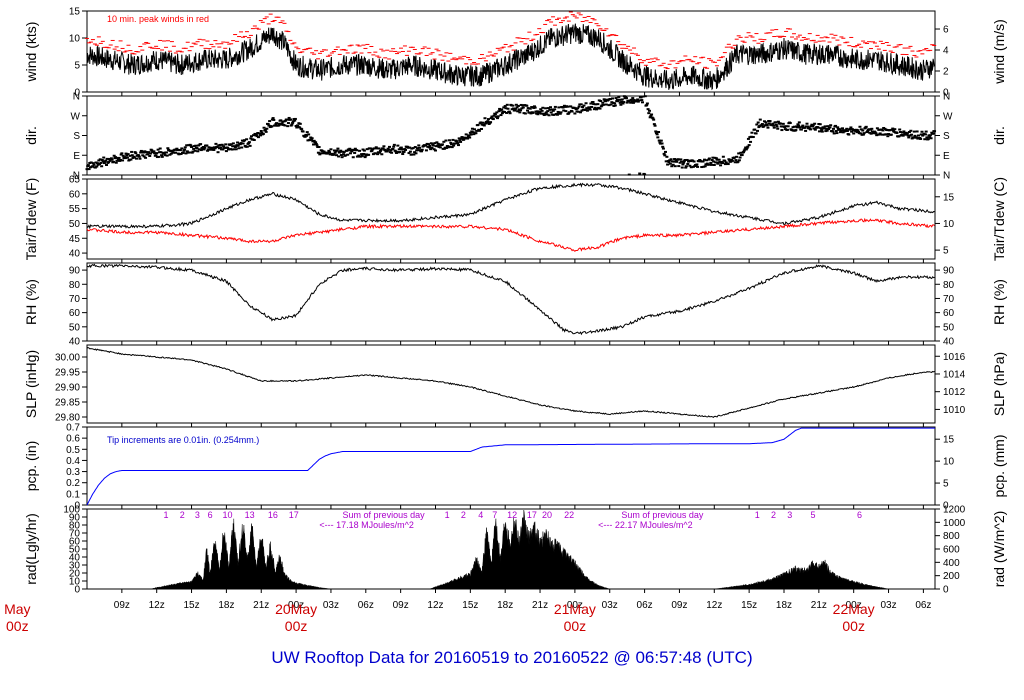 This screenshot has height=700, width=1024. Describe the element at coordinates (999, 384) in the screenshot. I see `ylabel-right-slp: SLP (hPa)` at that location.